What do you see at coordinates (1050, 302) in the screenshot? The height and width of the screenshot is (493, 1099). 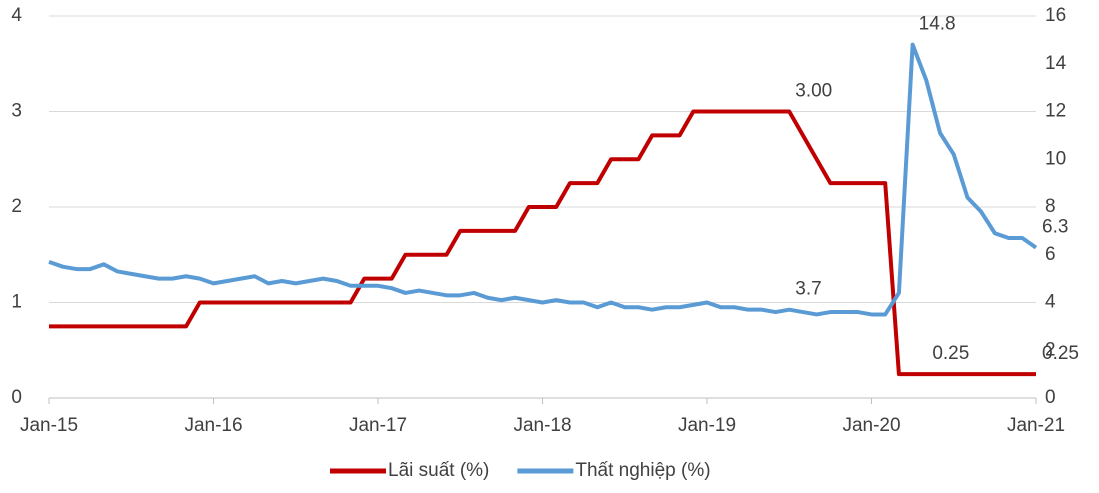 I see `y2-tick-label: 4` at bounding box center [1050, 302].